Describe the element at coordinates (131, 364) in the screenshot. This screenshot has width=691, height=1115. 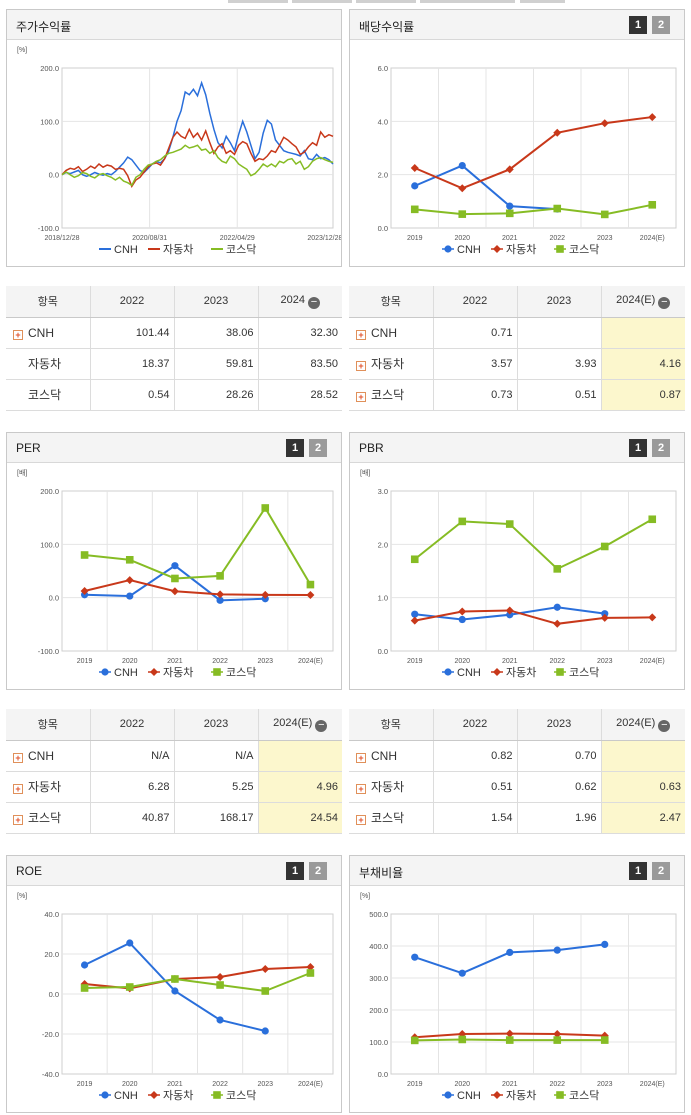
I see `cell: 18.37` at that location.